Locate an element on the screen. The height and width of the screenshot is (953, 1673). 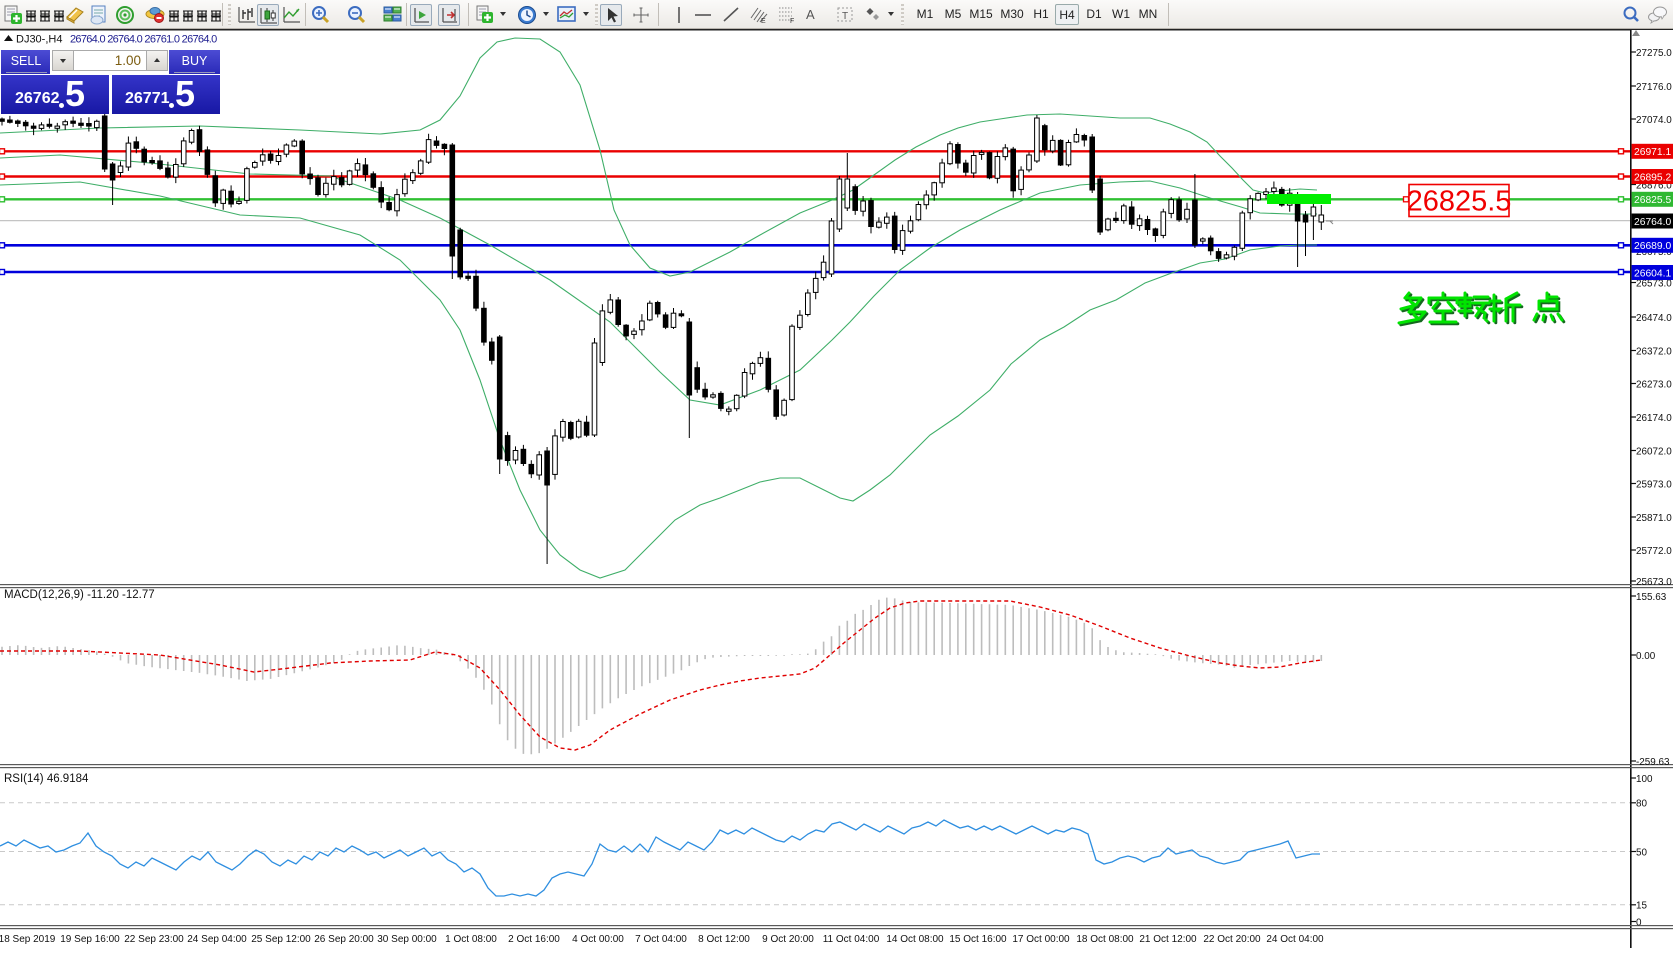
svg-text: 14 Oct 08:00 is located at coordinates (915, 939).